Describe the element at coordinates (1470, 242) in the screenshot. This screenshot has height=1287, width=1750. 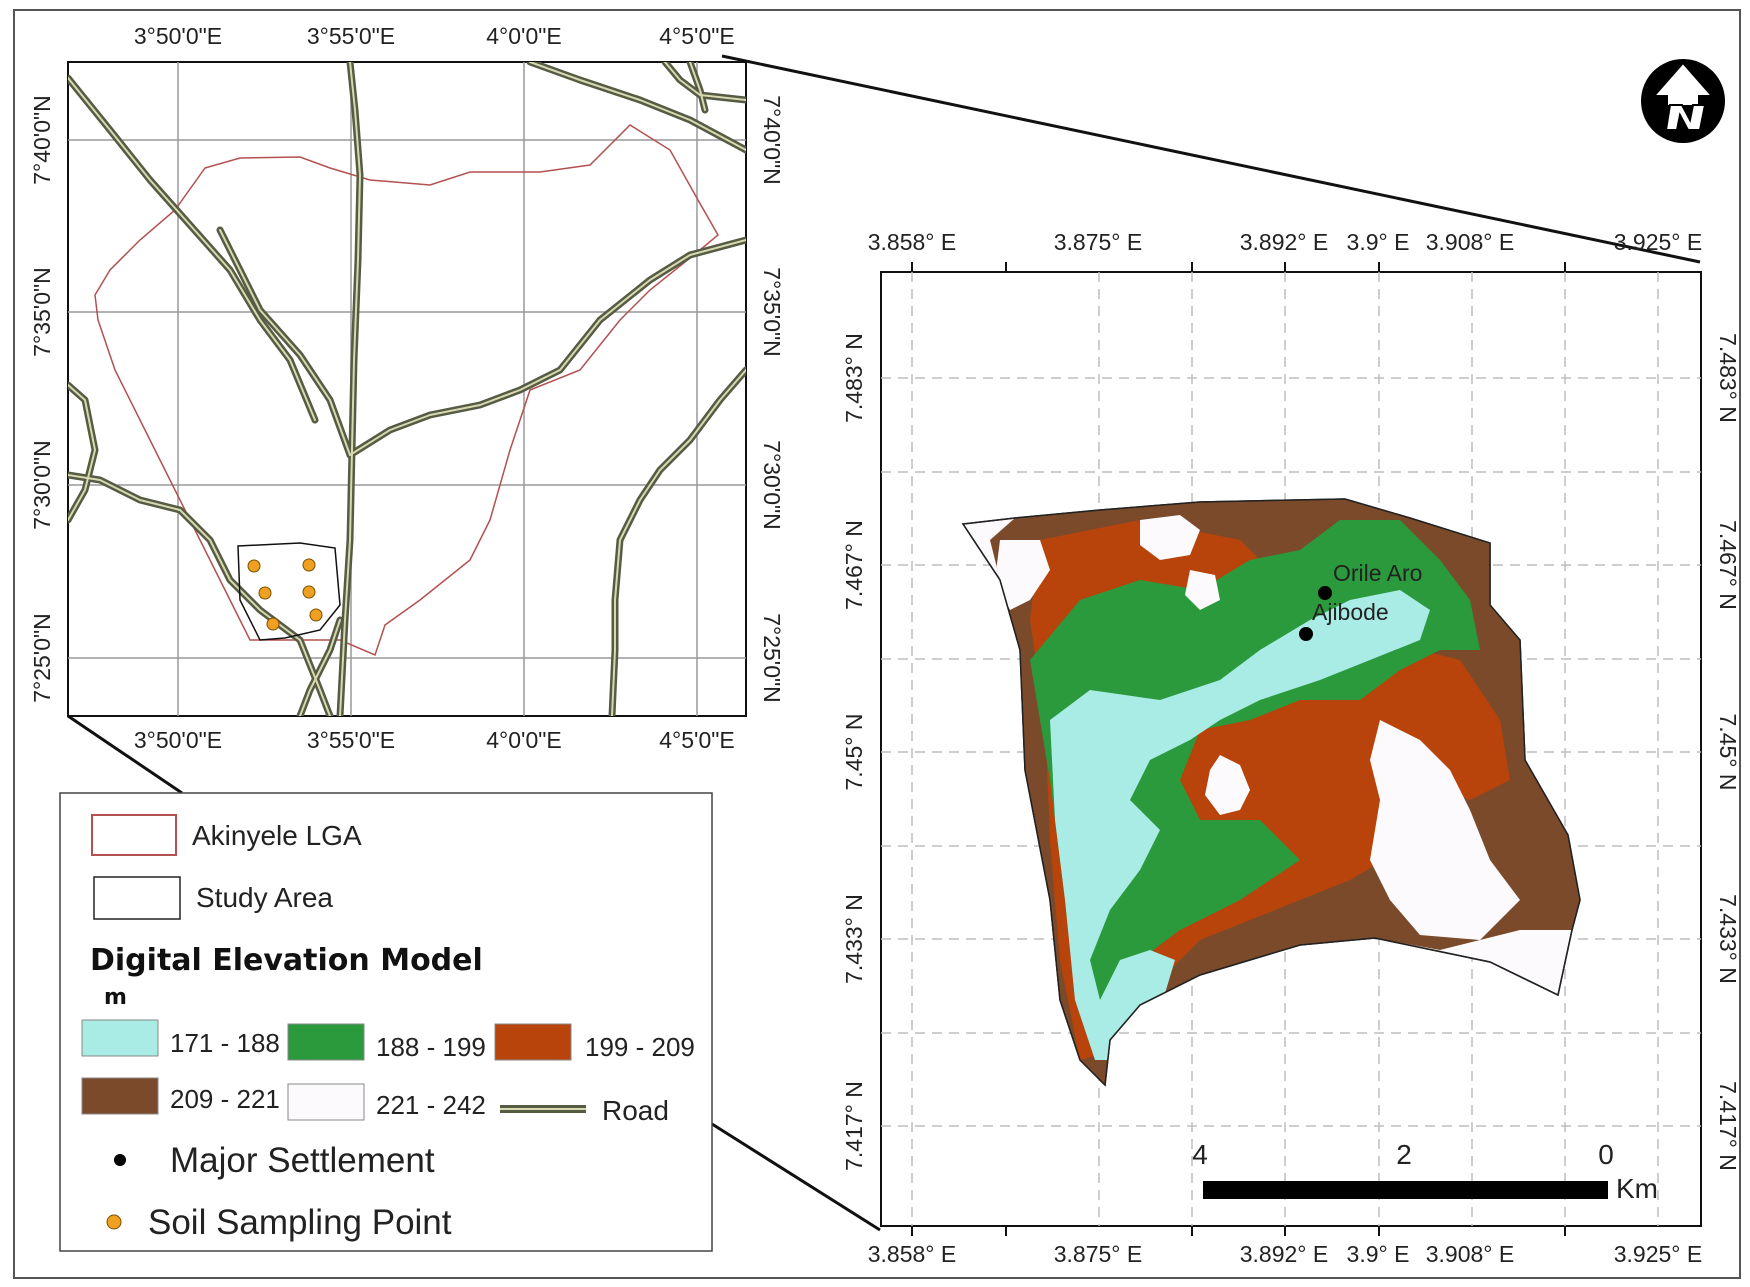
I see `main-top-tick: 3.908° E` at that location.